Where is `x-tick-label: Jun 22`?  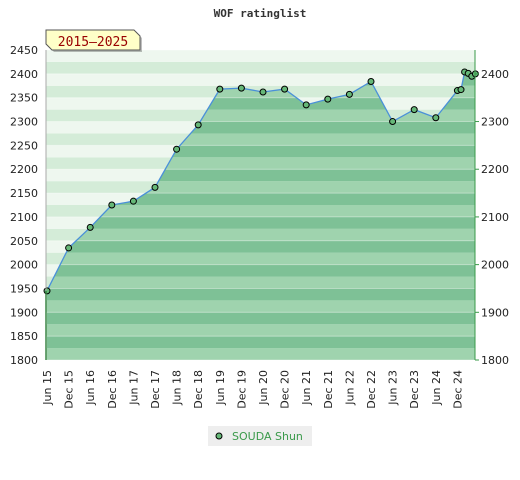 x-tick-label: Jun 22 is located at coordinates (349, 388).